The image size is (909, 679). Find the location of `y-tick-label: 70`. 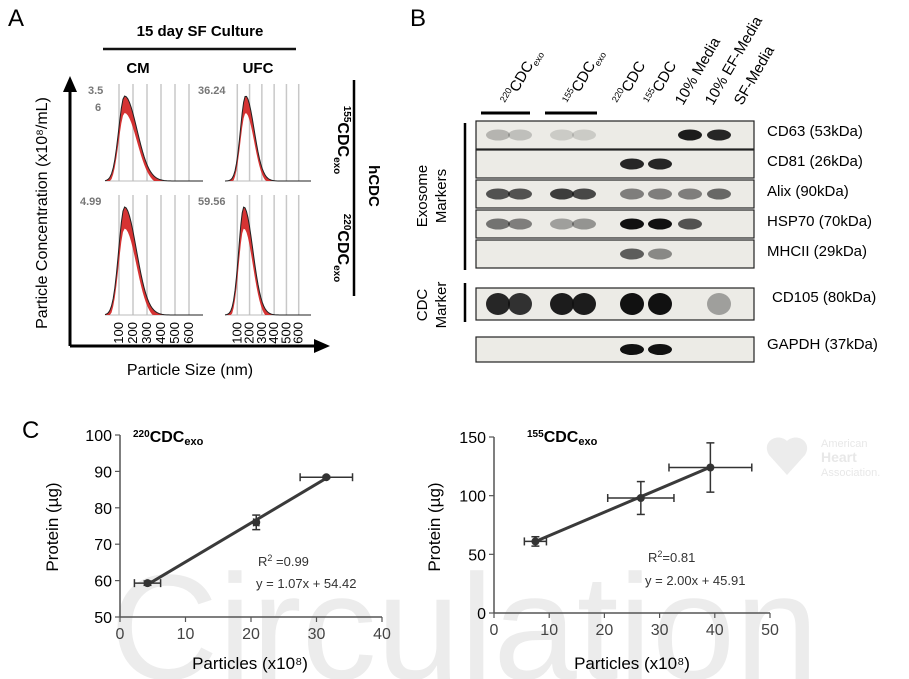

y-tick-label: 70 is located at coordinates (103, 545).